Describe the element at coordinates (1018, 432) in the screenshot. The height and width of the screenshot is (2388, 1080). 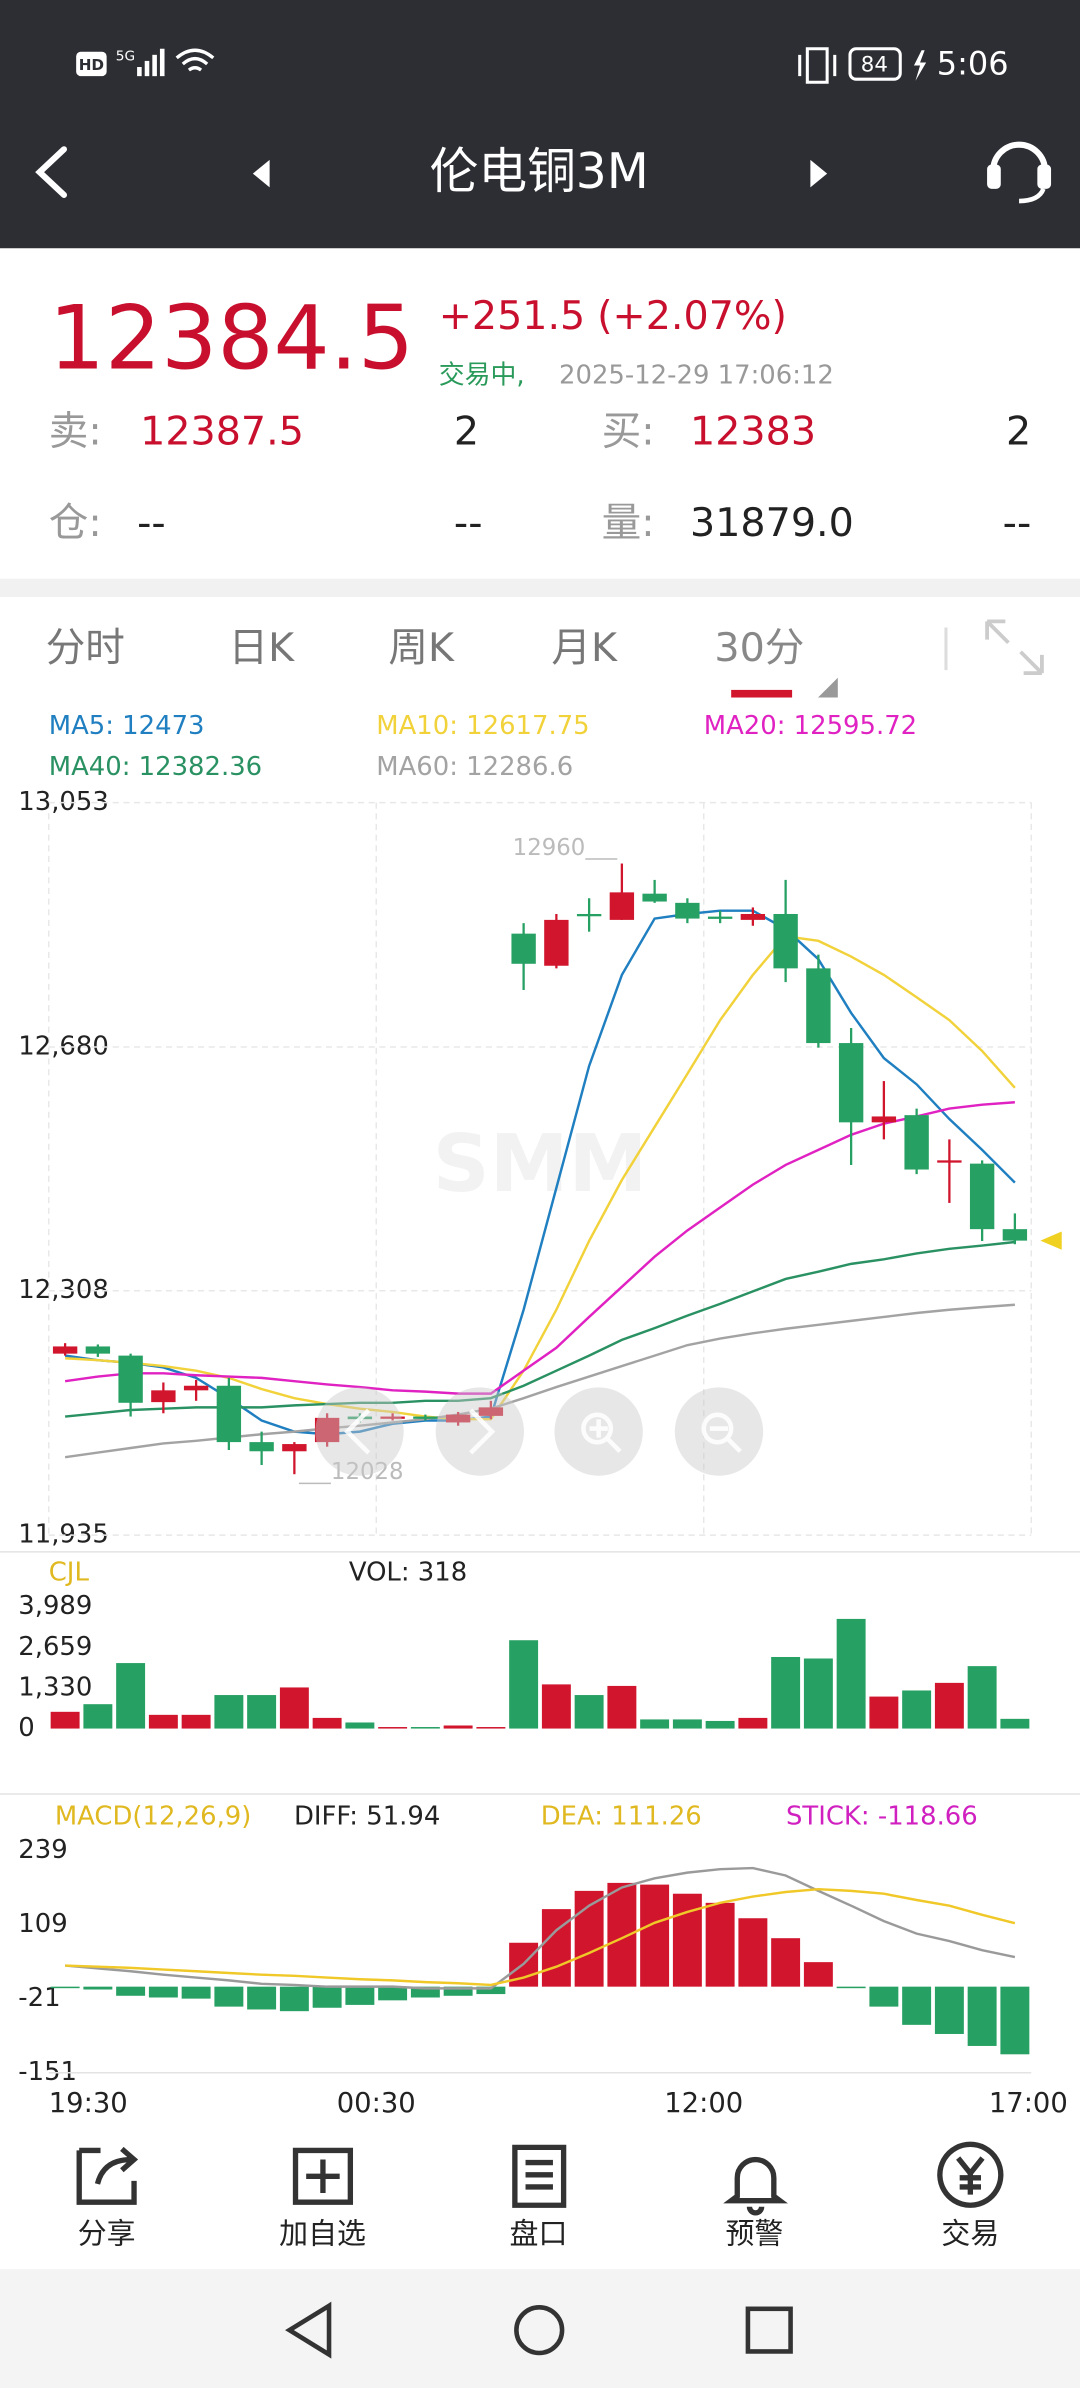
I see `buy-qty: 2` at that location.